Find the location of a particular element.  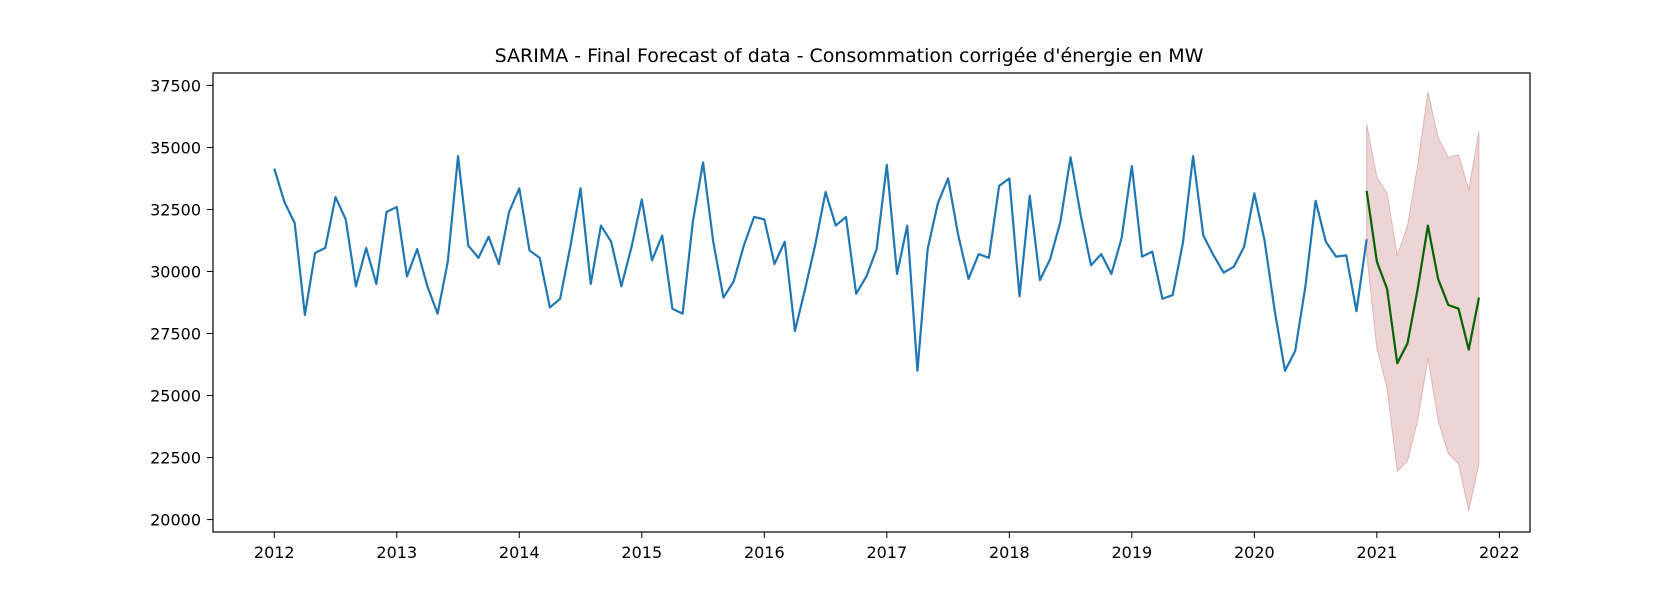

x-tick-label: 2021 is located at coordinates (1377, 552).